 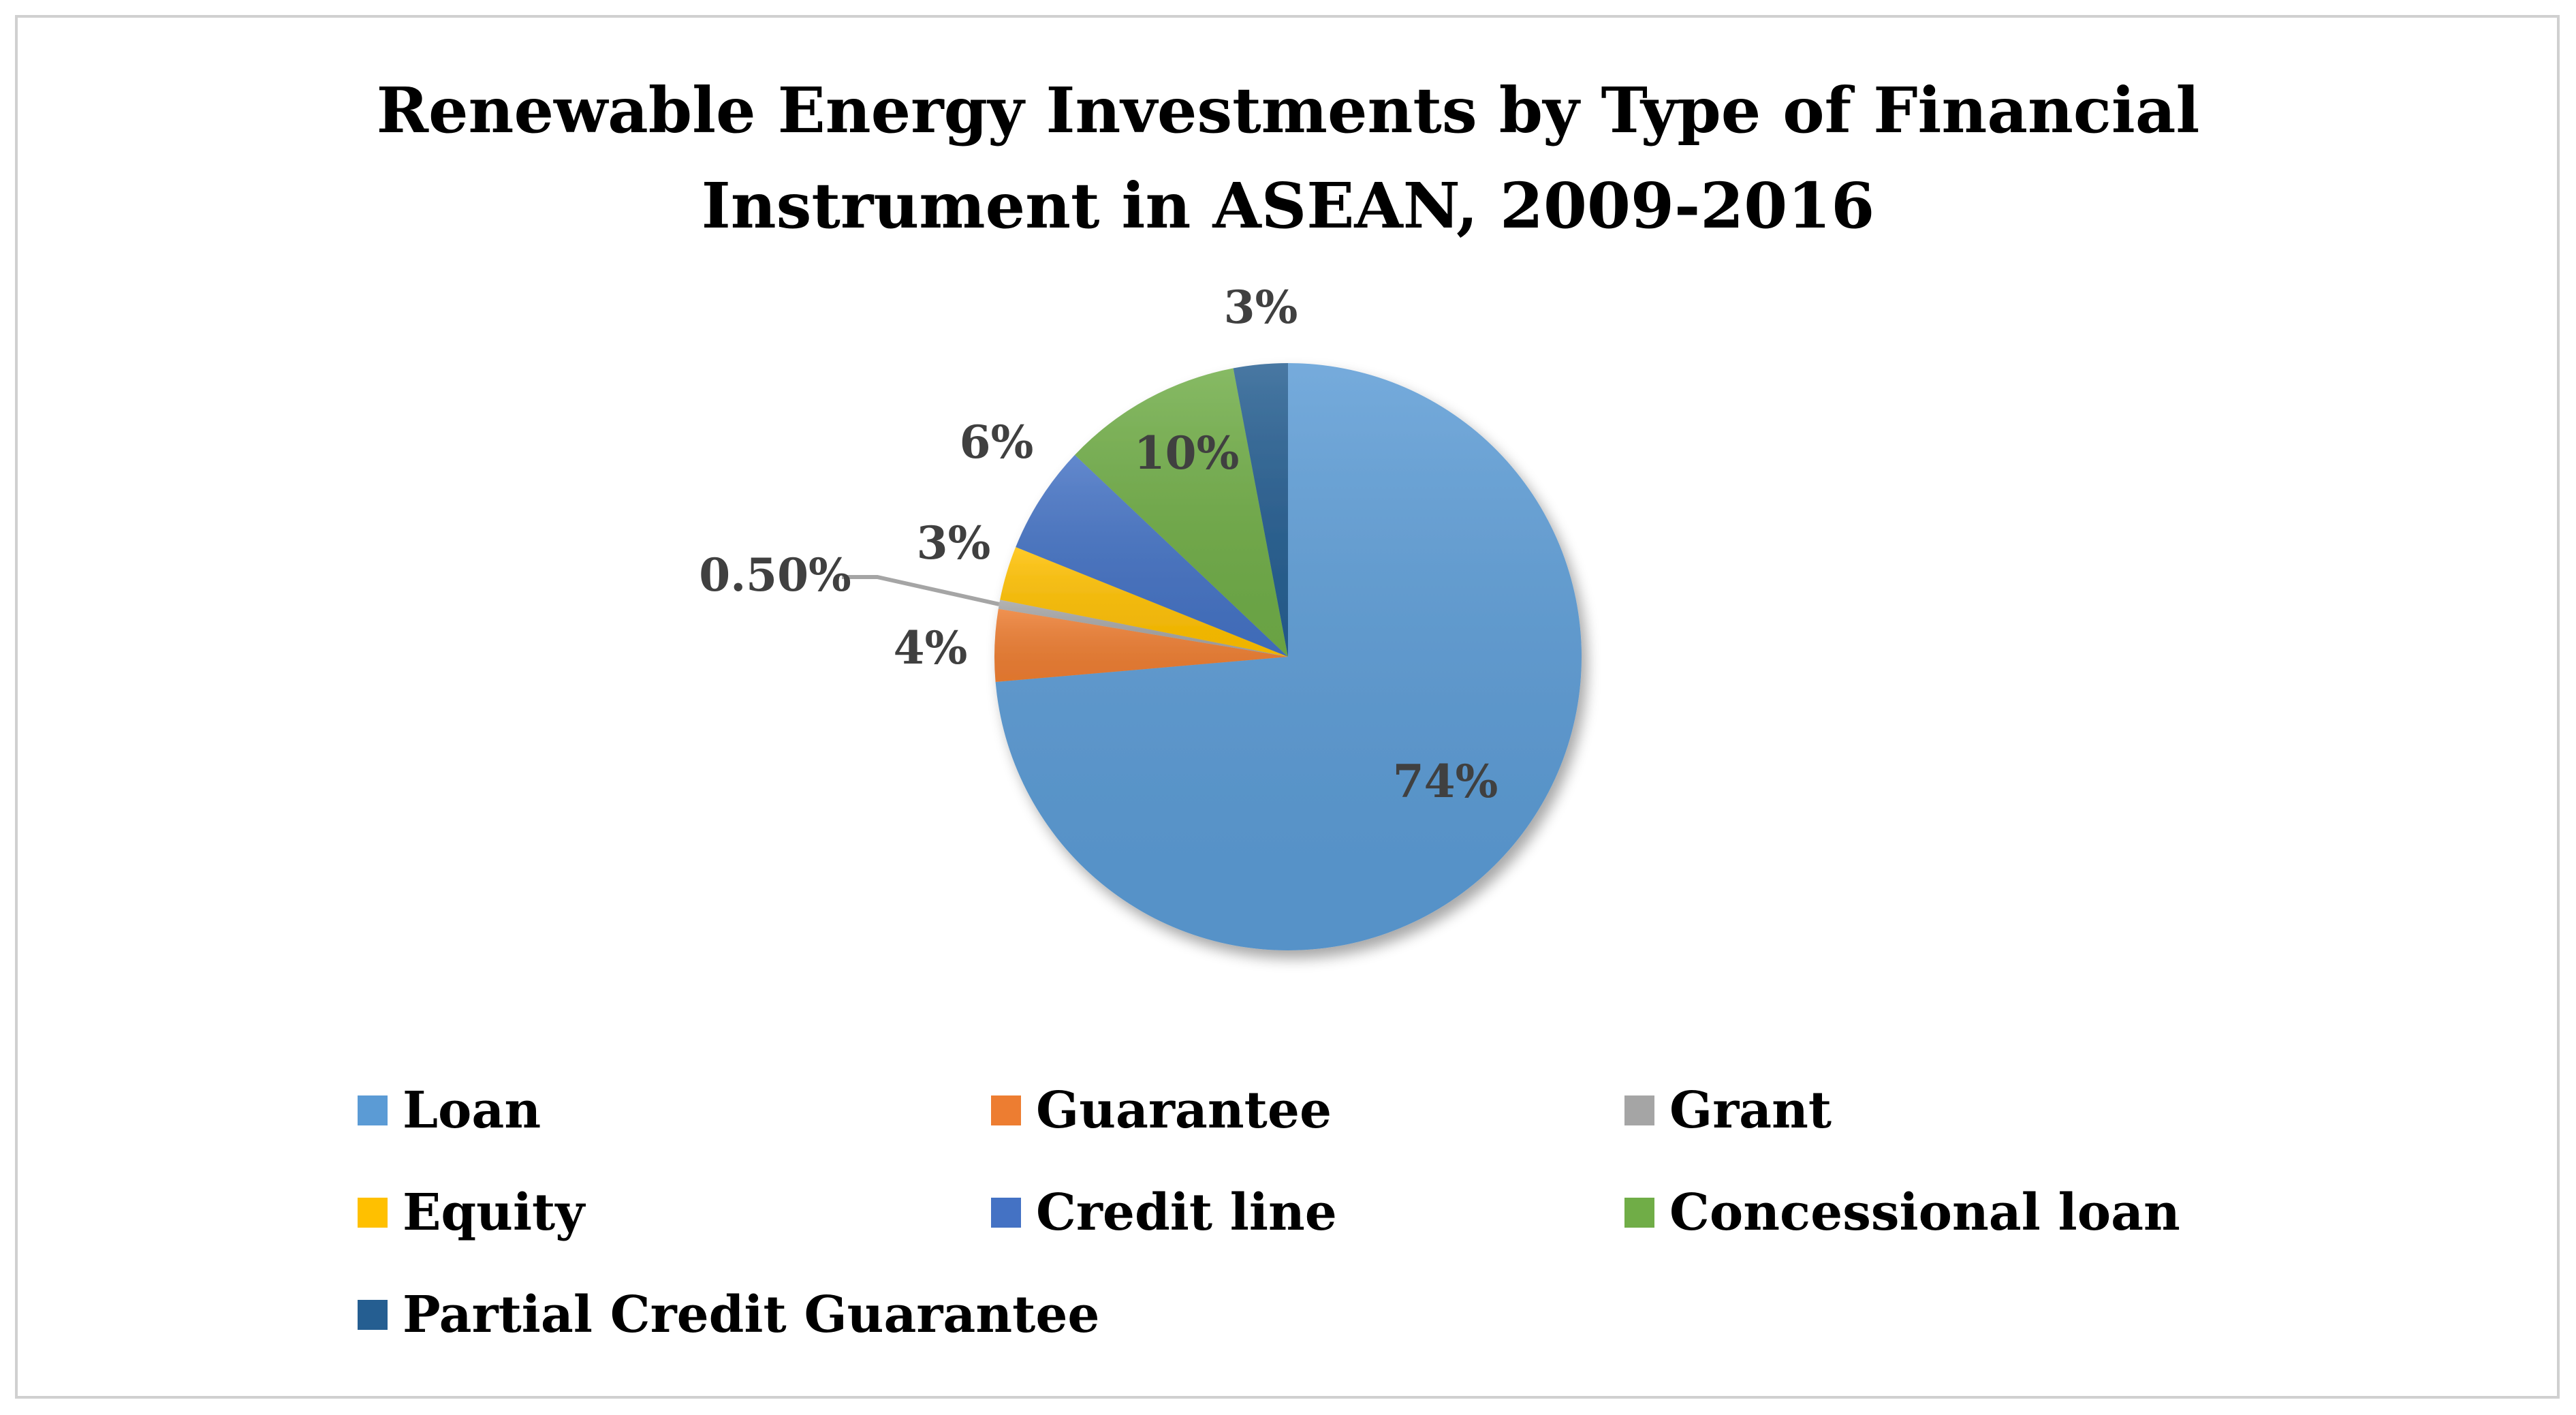 I want to click on legend-item-equity: Equity, so click(x=471, y=1213).